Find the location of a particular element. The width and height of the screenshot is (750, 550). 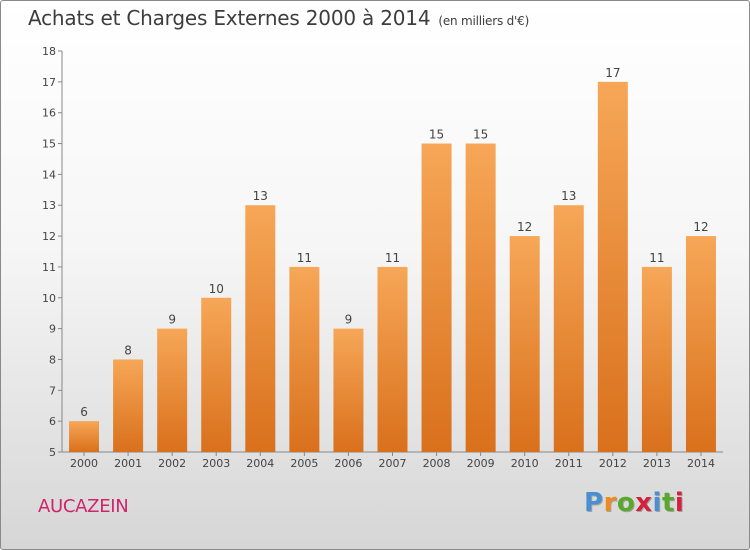

bar-2013 is located at coordinates (656, 359).